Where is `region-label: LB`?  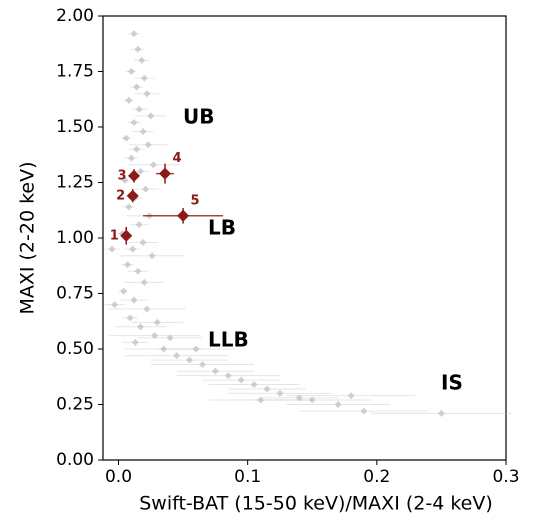
region-label: LB is located at coordinates (222, 228).